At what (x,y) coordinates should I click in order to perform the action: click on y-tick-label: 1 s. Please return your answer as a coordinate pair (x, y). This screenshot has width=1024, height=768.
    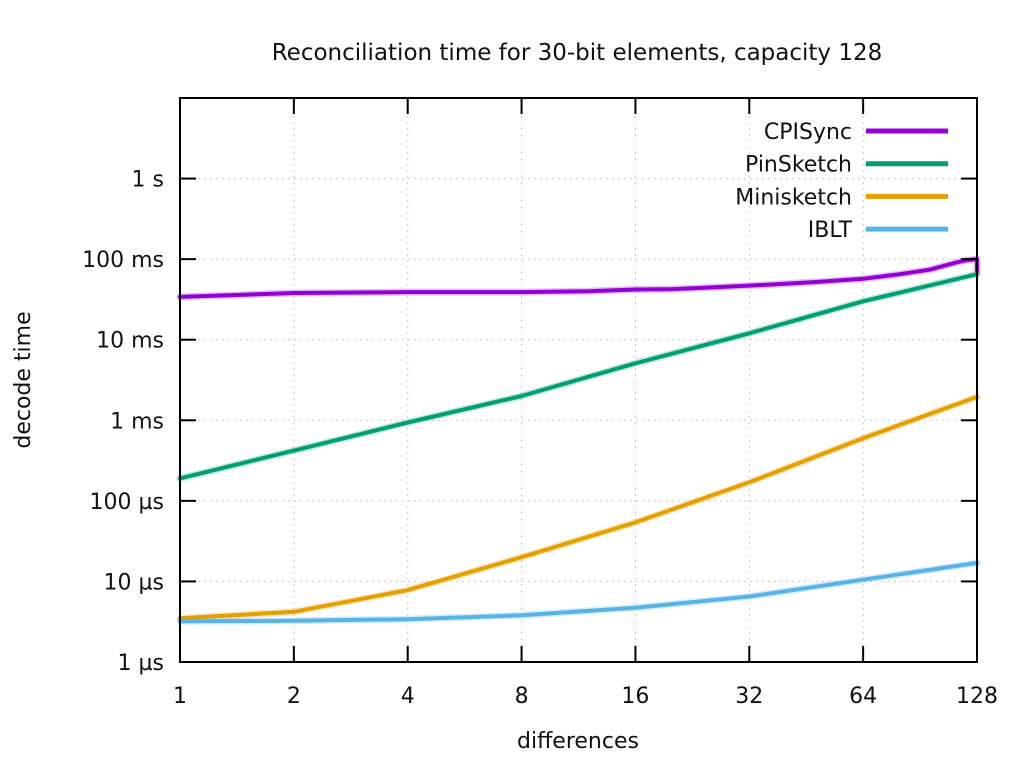
    Looking at the image, I should click on (148, 180).